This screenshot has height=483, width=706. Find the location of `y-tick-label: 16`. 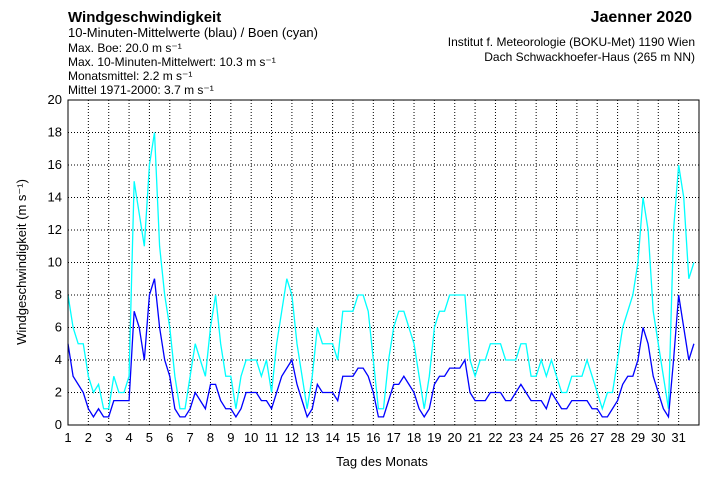

y-tick-label: 16 is located at coordinates (55, 164).